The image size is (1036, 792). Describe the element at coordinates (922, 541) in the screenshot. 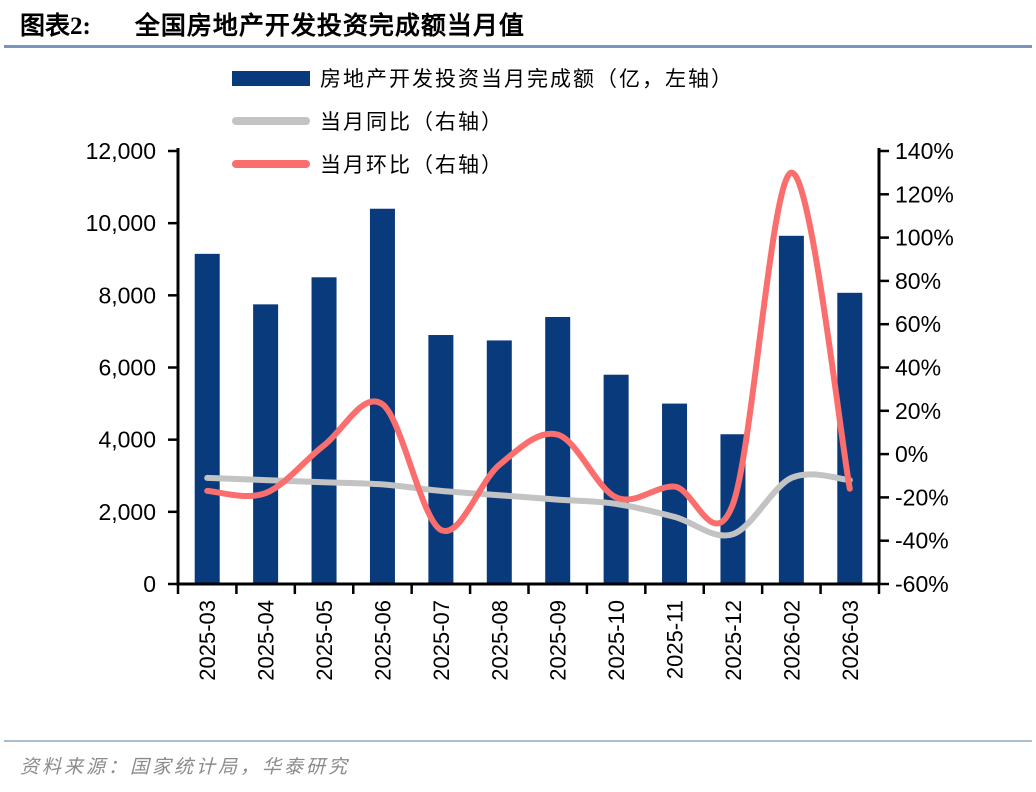

I see `right-axis-label: -40%` at that location.